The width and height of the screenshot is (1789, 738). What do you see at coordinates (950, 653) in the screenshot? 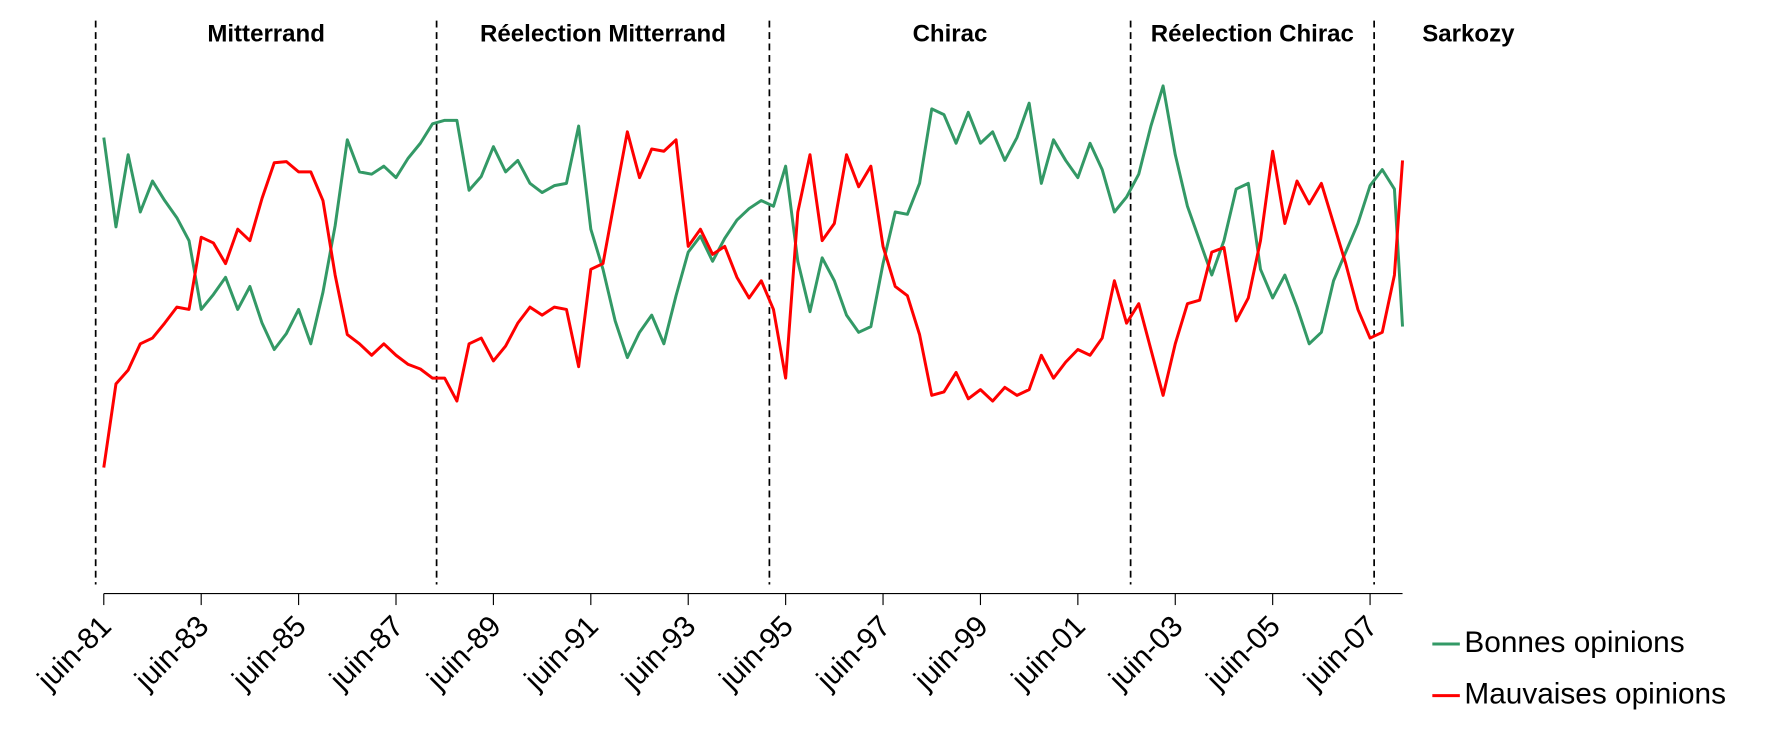
I see `x-tick-label: juin-99` at bounding box center [950, 653].